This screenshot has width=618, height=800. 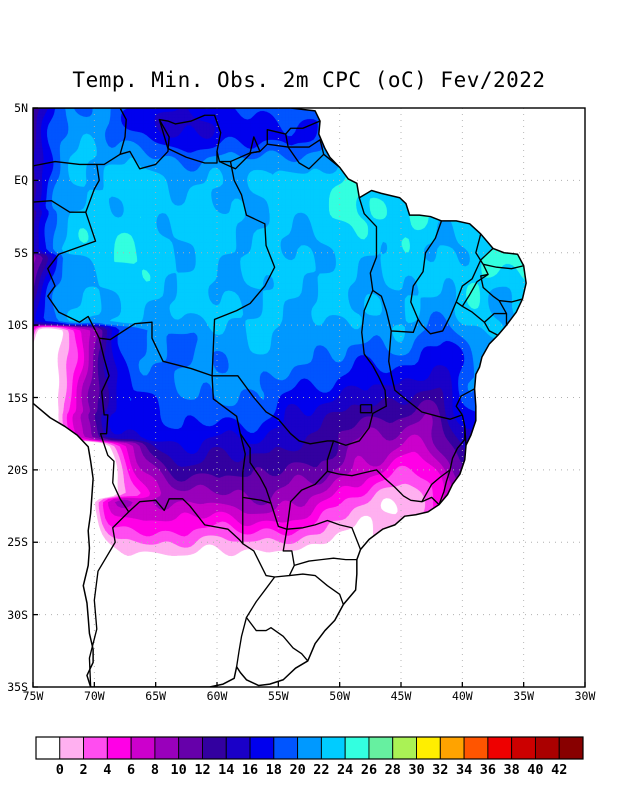 I want to click on lon-tick-label: 70W, so click(x=94, y=696).